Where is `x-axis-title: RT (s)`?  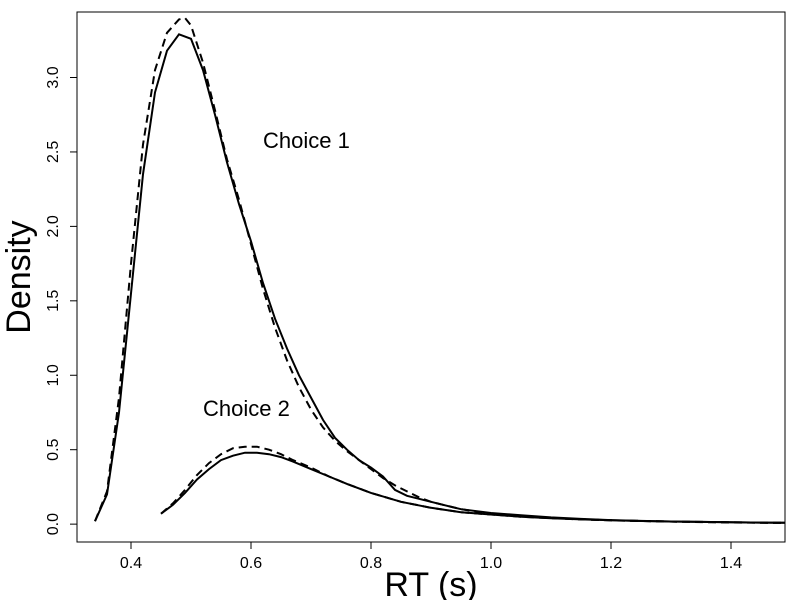
x-axis-title: RT (s) is located at coordinates (430, 583).